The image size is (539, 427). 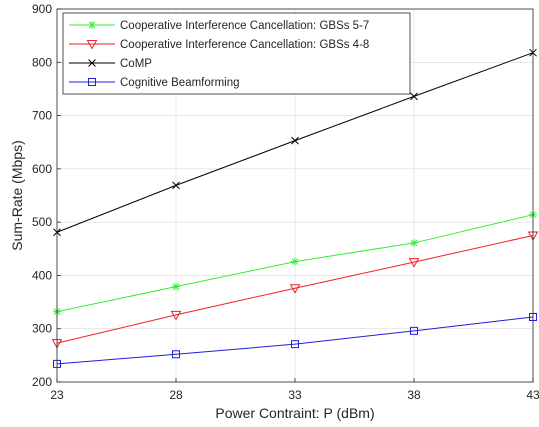 What do you see at coordinates (42, 275) in the screenshot?
I see `y-tick-label: 400` at bounding box center [42, 275].